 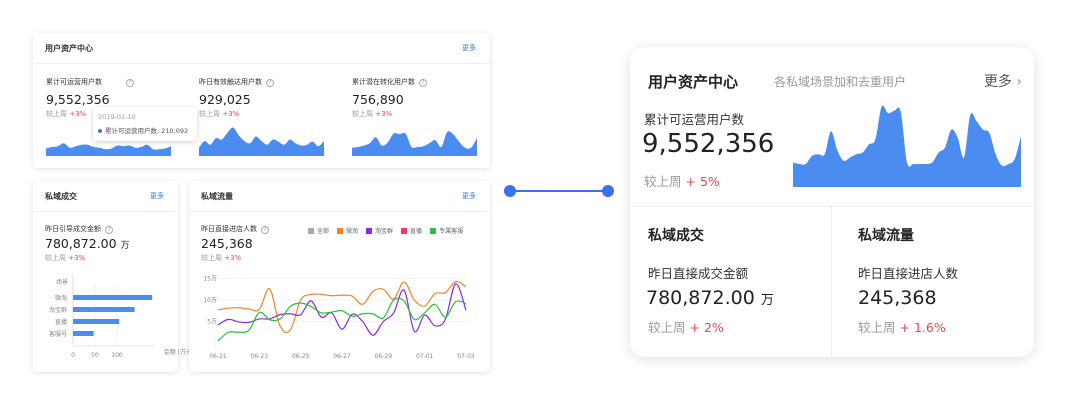 What do you see at coordinates (218, 356) in the screenshot?
I see `x-tick-label: 06-21` at bounding box center [218, 356].